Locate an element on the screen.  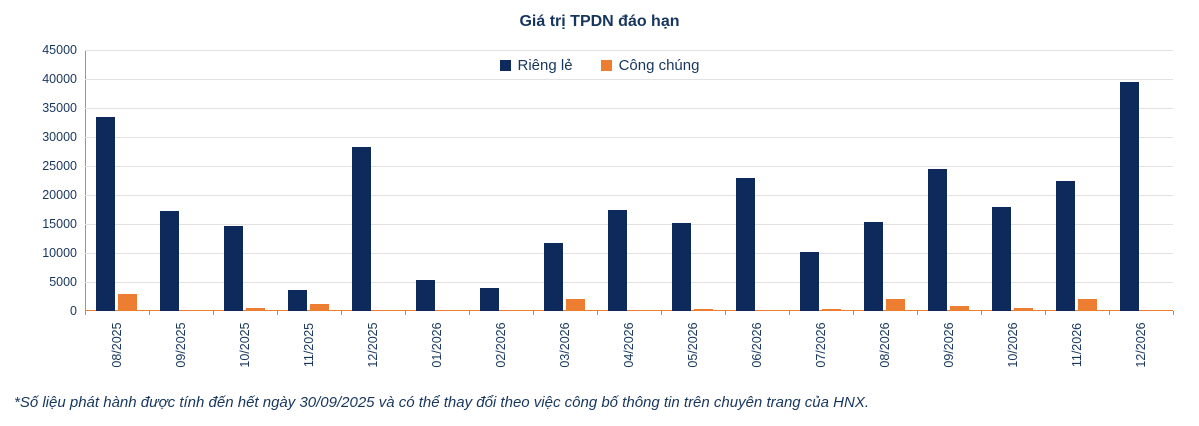
x-axis-tick-label: 03/2026 is located at coordinates (565, 345).